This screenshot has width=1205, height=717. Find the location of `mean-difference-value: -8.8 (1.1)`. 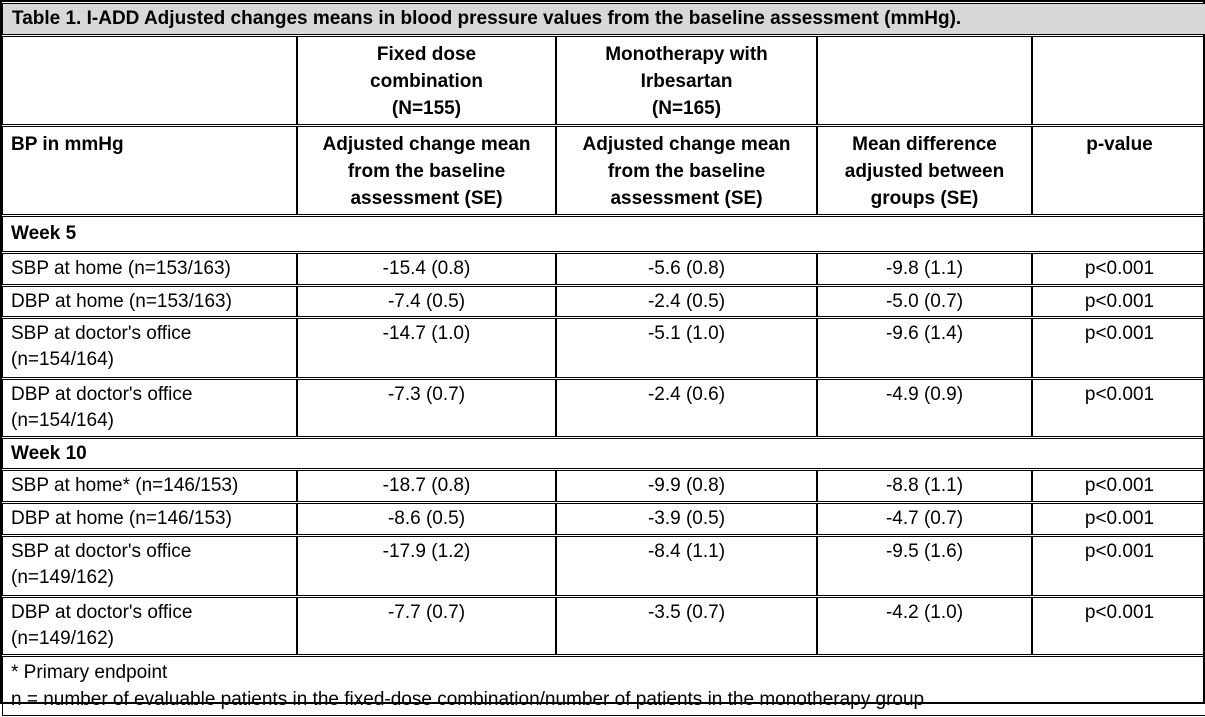

mean-difference-value: -8.8 (1.1) is located at coordinates (924, 486).